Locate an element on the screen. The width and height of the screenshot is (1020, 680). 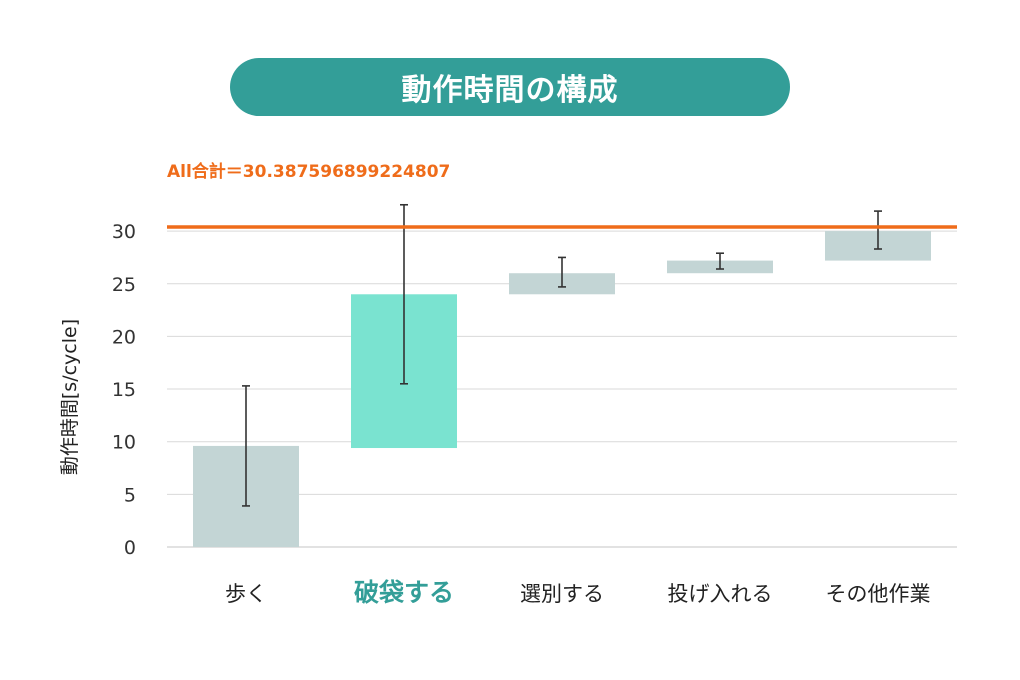
y-tick-labels: 0 5 10 15 20 25 30 is located at coordinates (124, 390).